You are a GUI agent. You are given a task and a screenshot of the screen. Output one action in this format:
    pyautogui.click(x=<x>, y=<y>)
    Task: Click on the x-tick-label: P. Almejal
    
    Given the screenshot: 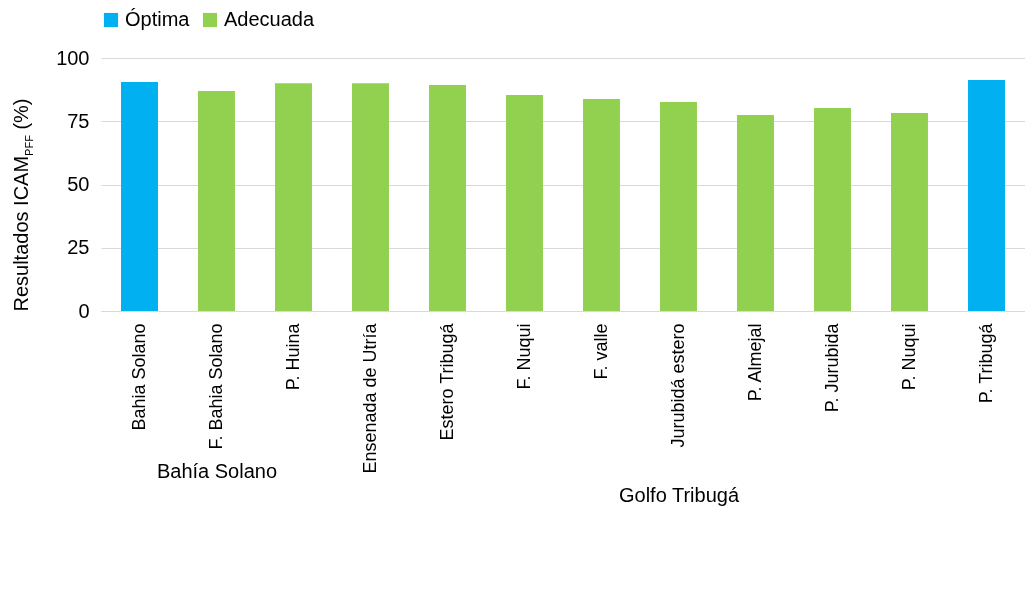 What is the action you would take?
    pyautogui.click(x=754, y=362)
    